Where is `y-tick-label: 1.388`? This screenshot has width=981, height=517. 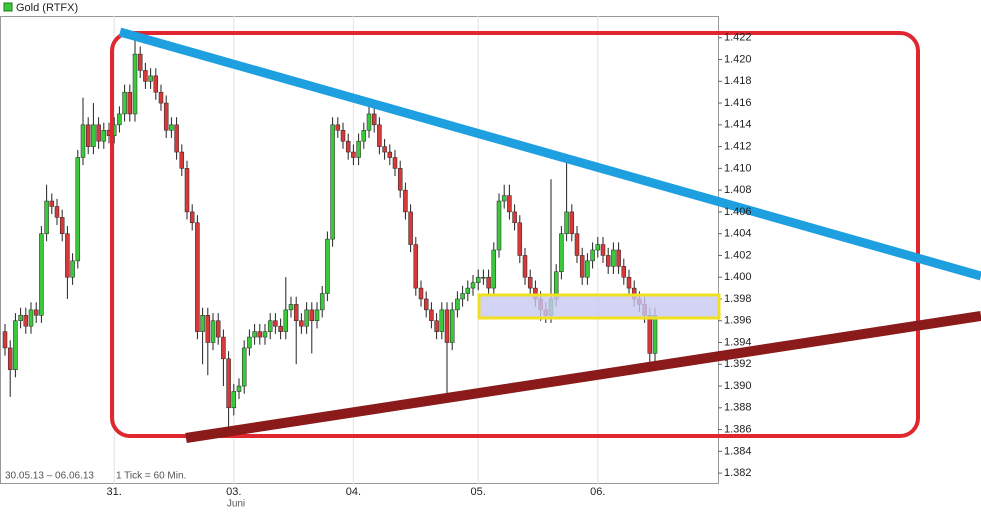 y-tick-label: 1.388 is located at coordinates (738, 408).